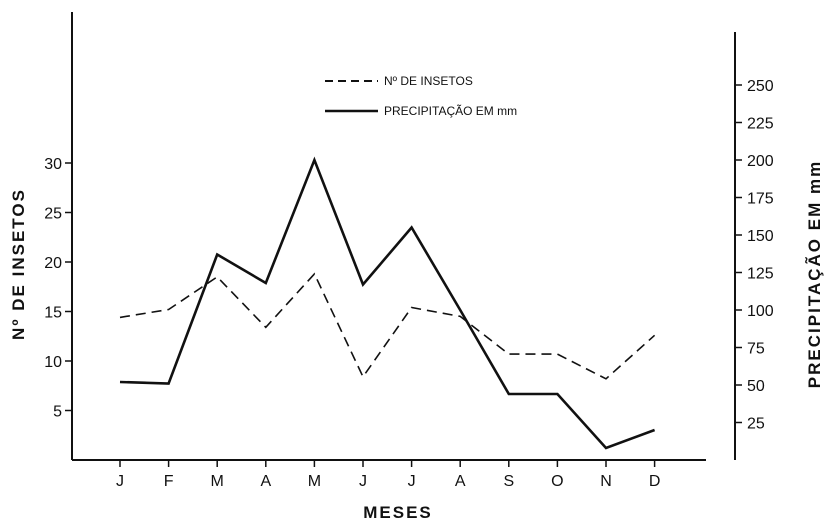 This screenshot has height=523, width=828. What do you see at coordinates (387, 326) in the screenshot?
I see `insects-series-line` at bounding box center [387, 326].